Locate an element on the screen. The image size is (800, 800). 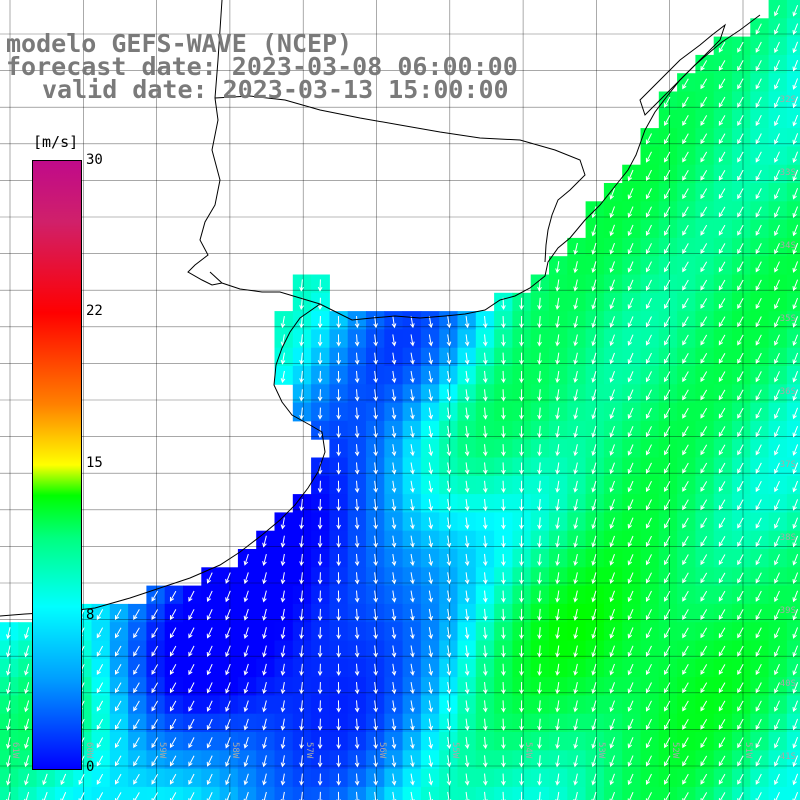
valid-date: valid date: 2023-03-13 15:00:00 is located at coordinates (275, 89).